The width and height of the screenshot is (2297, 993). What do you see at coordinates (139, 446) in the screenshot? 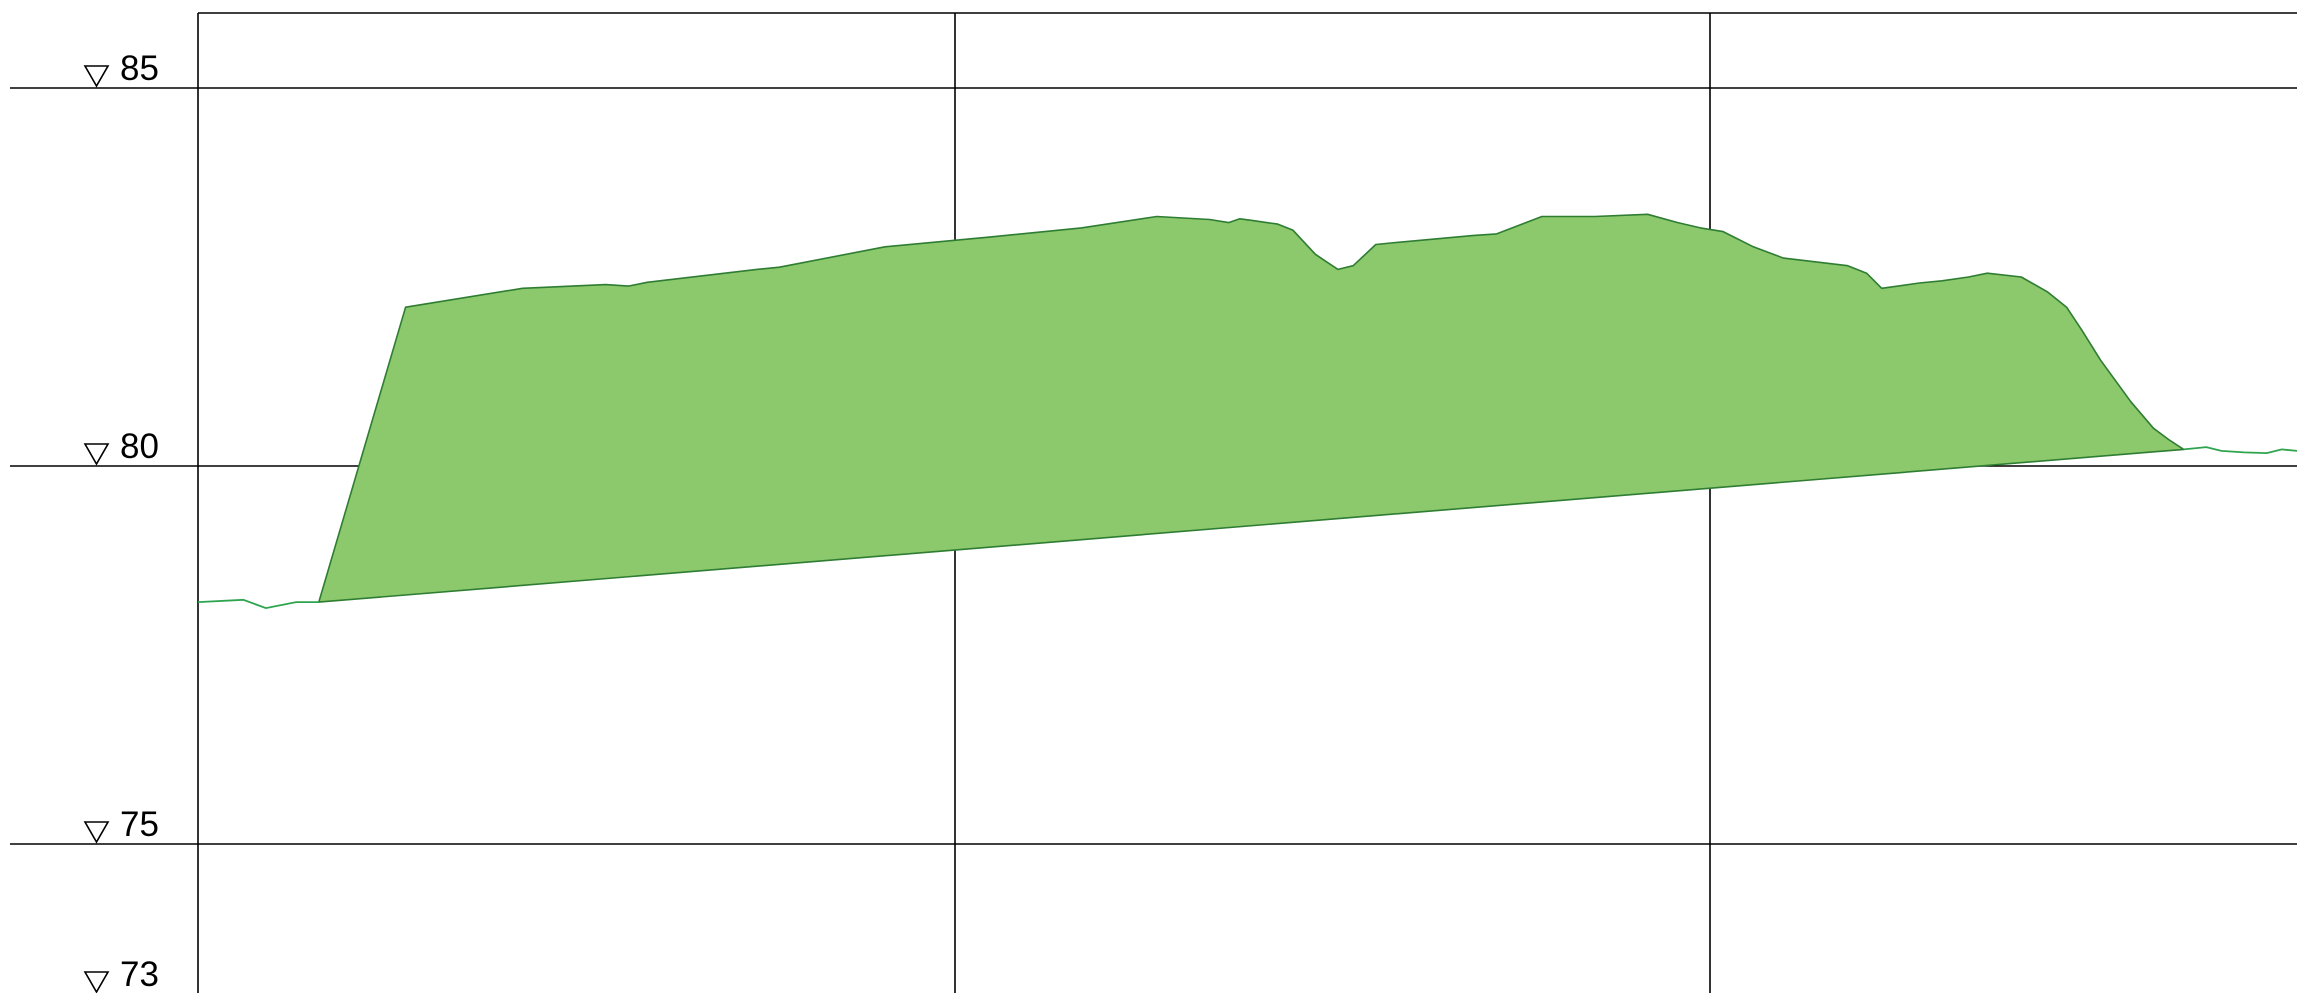
I see `elevation-value-80: 80` at bounding box center [139, 446].